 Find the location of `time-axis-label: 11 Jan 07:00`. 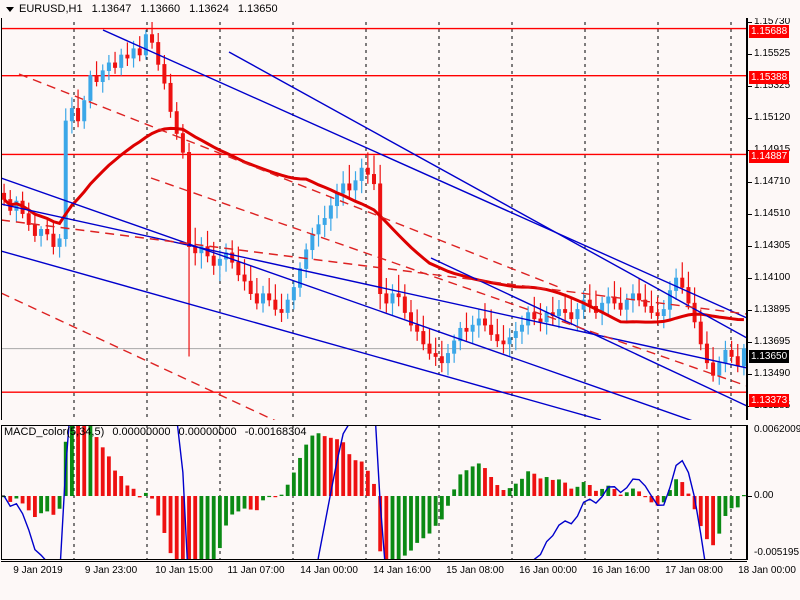

time-axis-label: 11 Jan 07:00 is located at coordinates (256, 570).